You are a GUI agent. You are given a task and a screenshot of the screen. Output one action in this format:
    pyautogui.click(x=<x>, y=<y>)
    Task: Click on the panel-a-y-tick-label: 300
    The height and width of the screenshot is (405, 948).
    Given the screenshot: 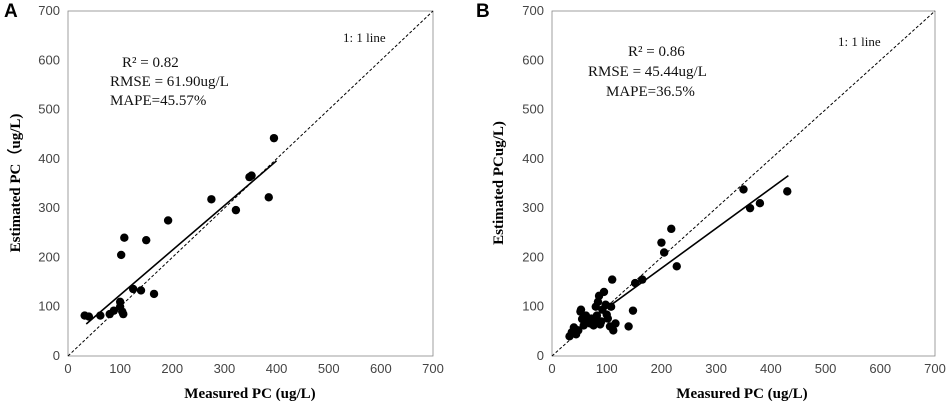 What is the action you would take?
    pyautogui.click(x=49, y=207)
    